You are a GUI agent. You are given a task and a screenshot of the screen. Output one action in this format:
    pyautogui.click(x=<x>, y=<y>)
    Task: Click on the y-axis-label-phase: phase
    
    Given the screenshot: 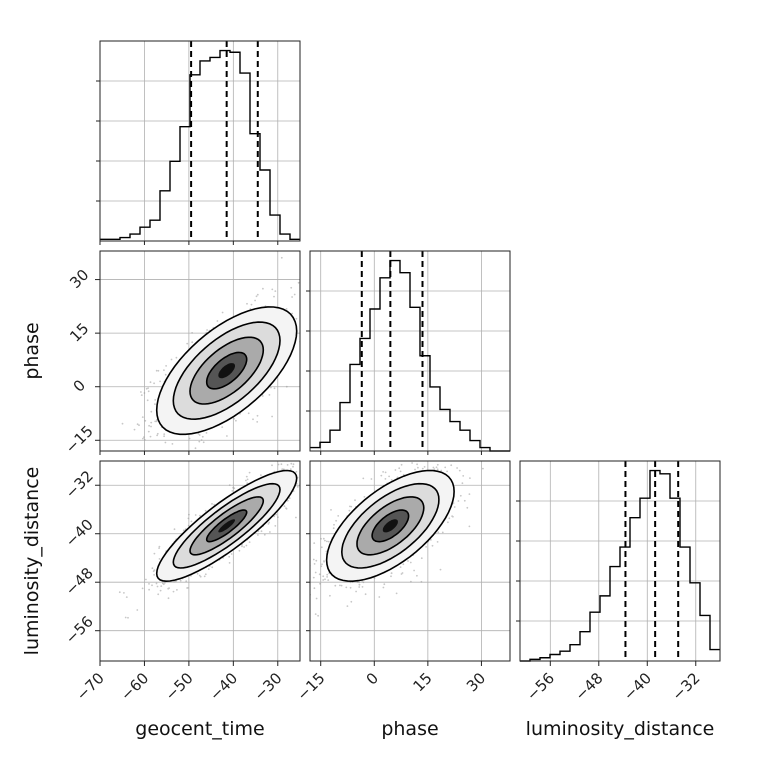 What is the action you would take?
    pyautogui.click(x=32, y=350)
    